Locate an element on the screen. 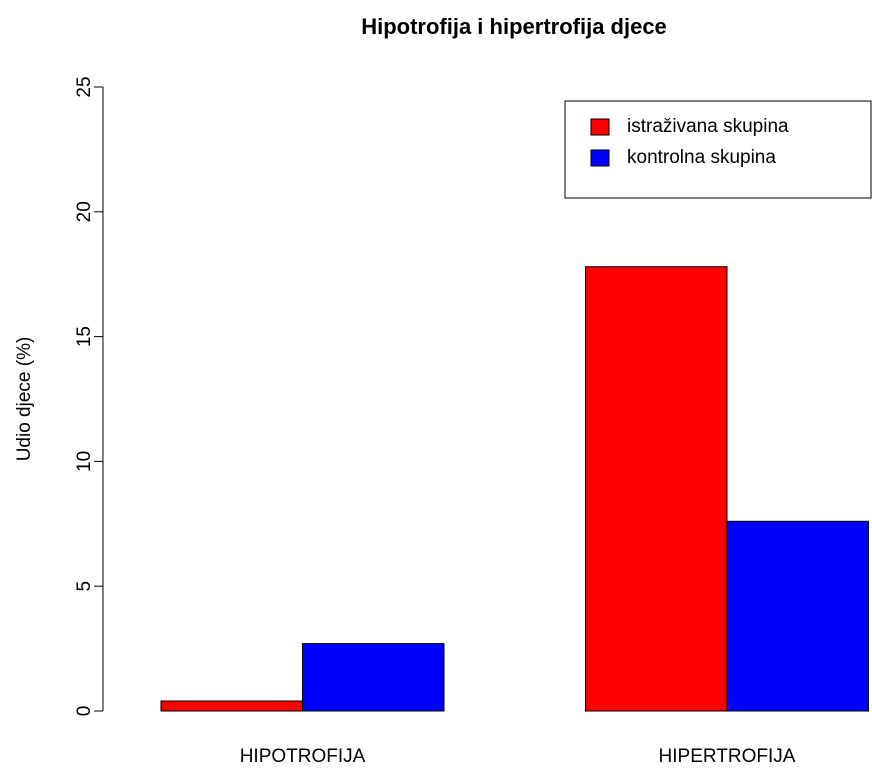 Image resolution: width=872 pixels, height=771 pixels. y-axis-label: Udio djece (%) is located at coordinates (24, 399).